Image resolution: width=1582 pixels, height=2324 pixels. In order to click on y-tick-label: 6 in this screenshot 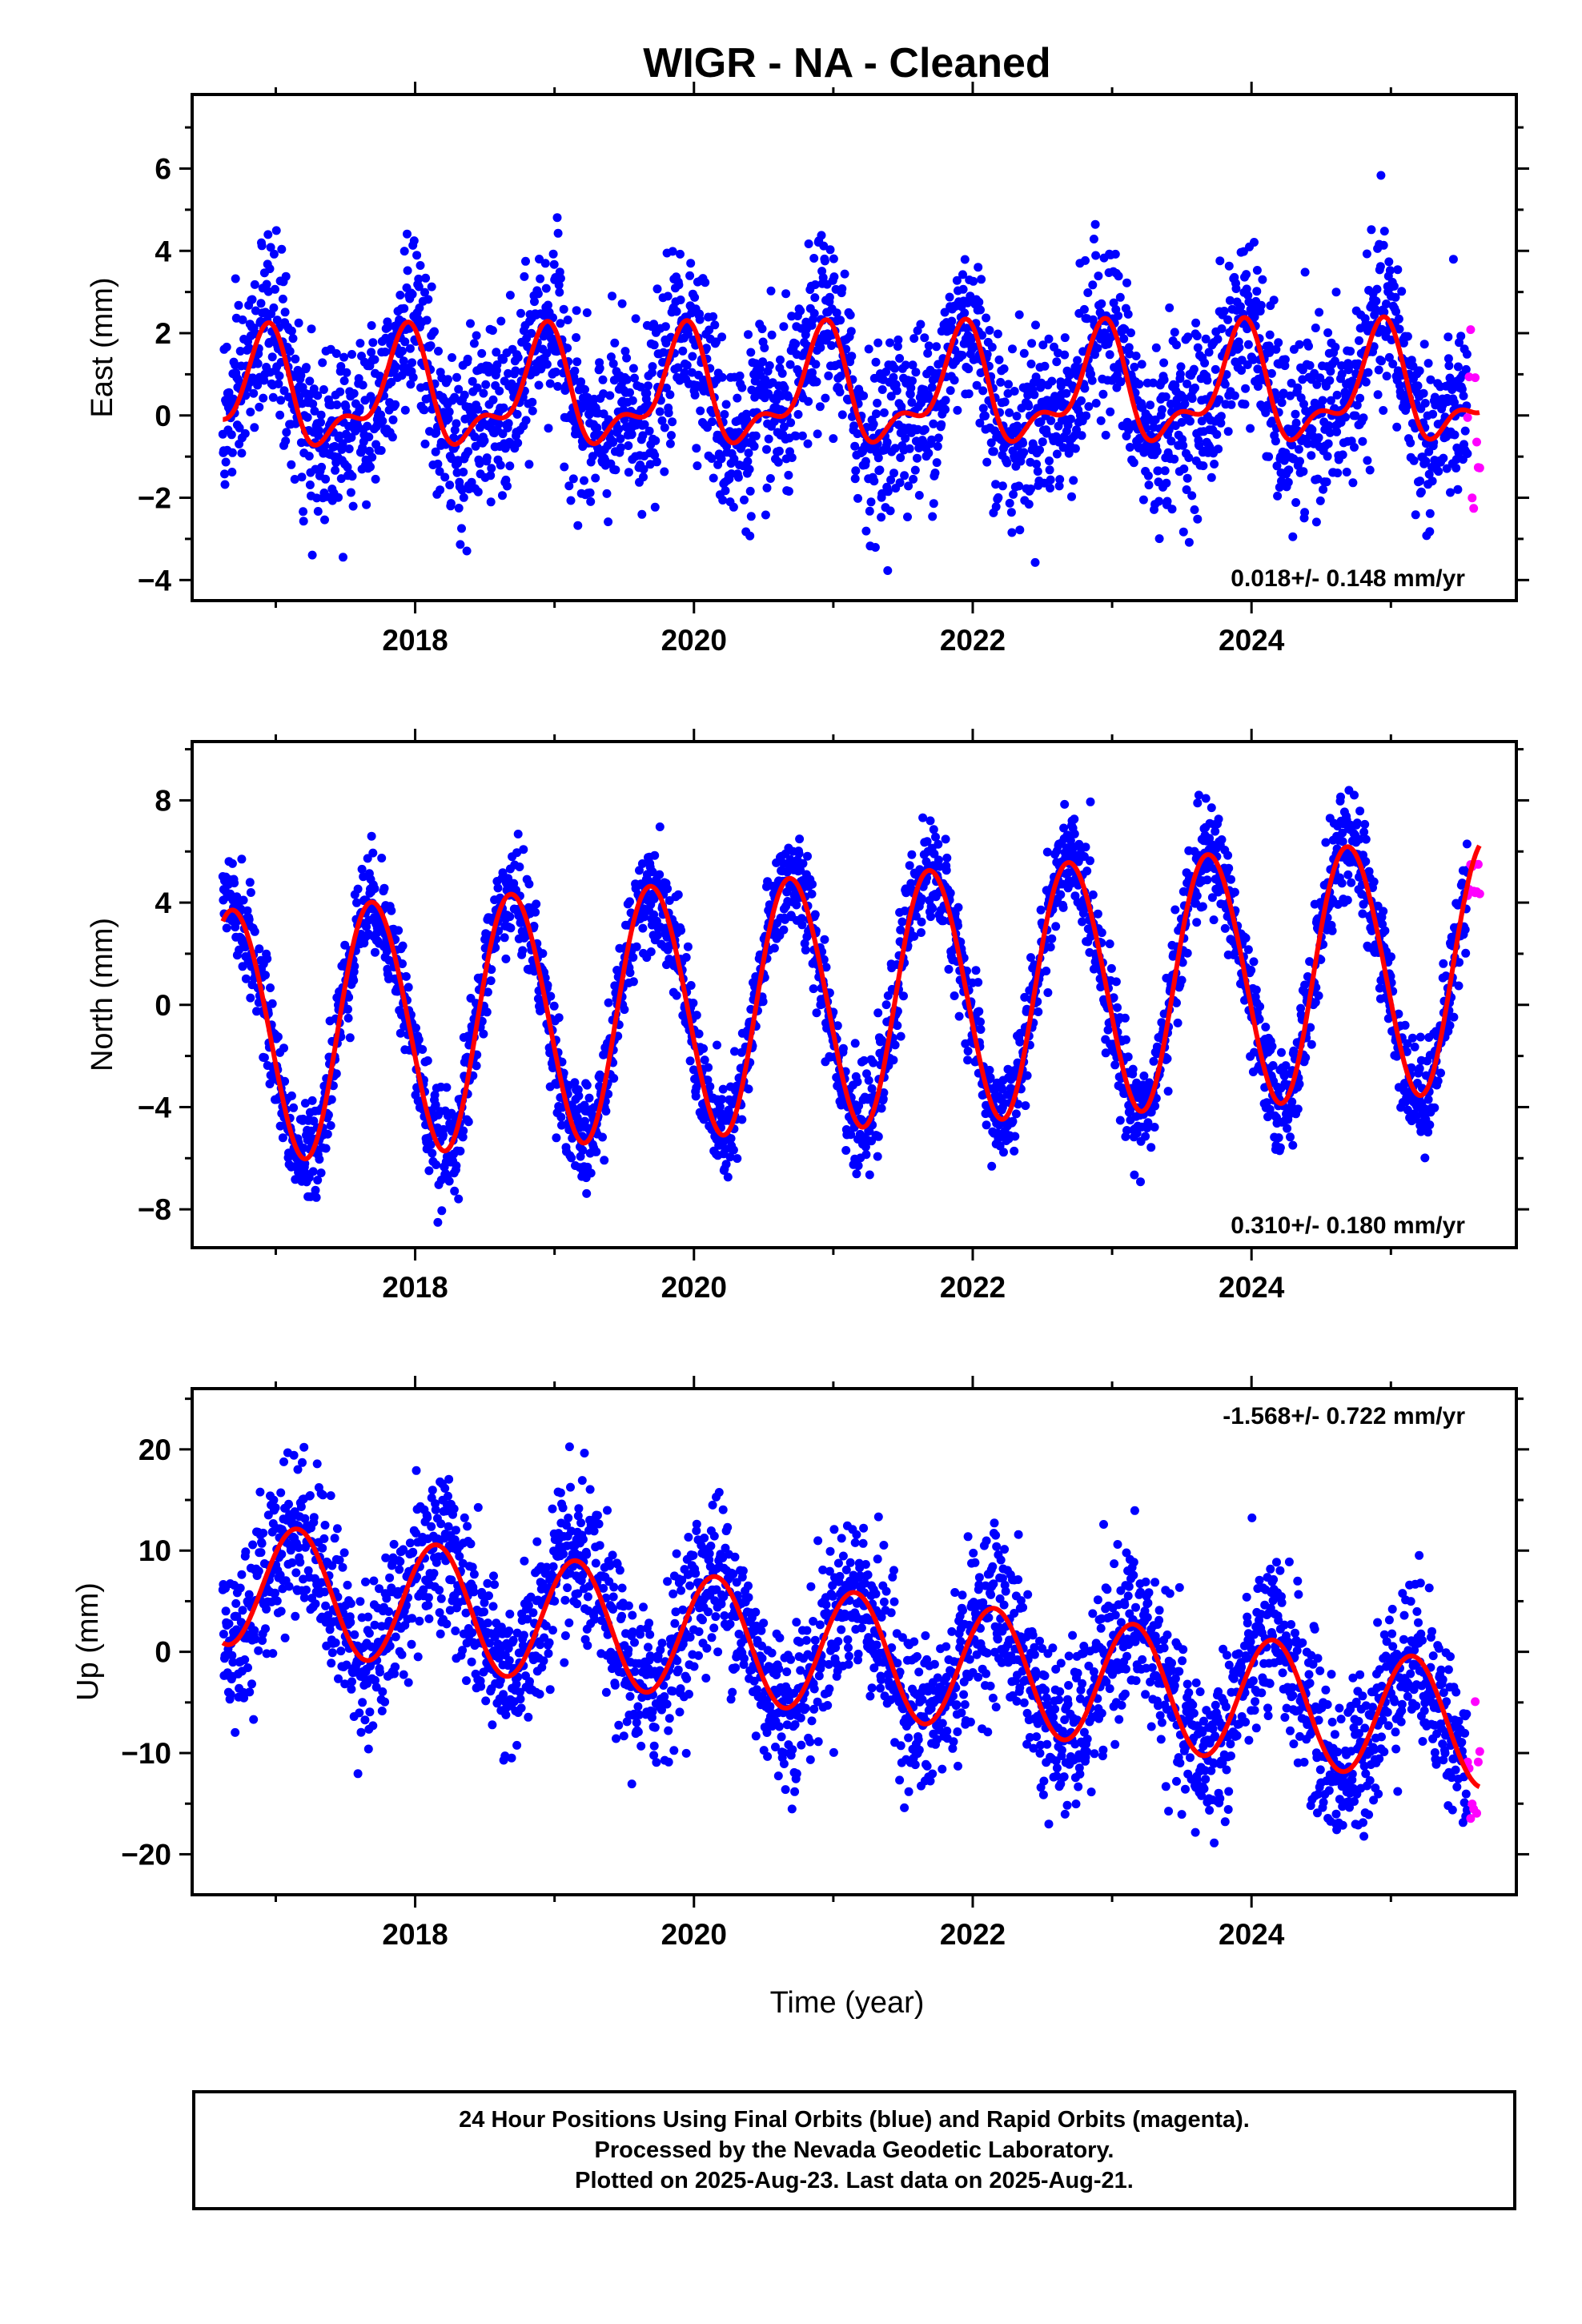, I will do `click(163, 168)`.